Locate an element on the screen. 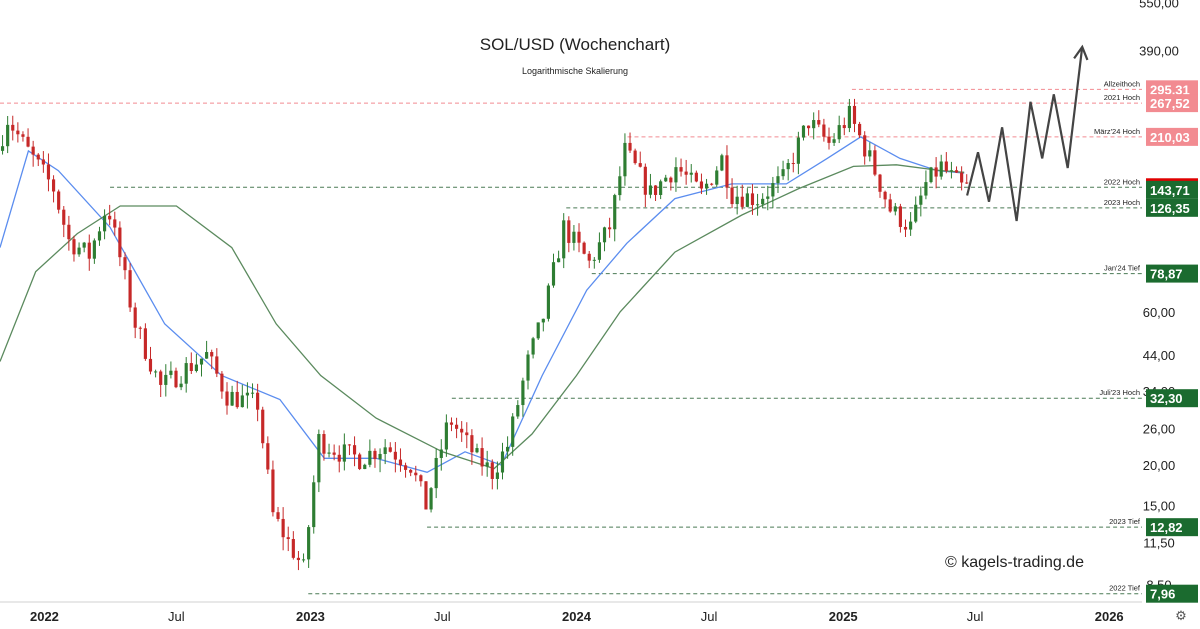 The width and height of the screenshot is (1200, 629). price-badge: 78,87 is located at coordinates (1166, 274).